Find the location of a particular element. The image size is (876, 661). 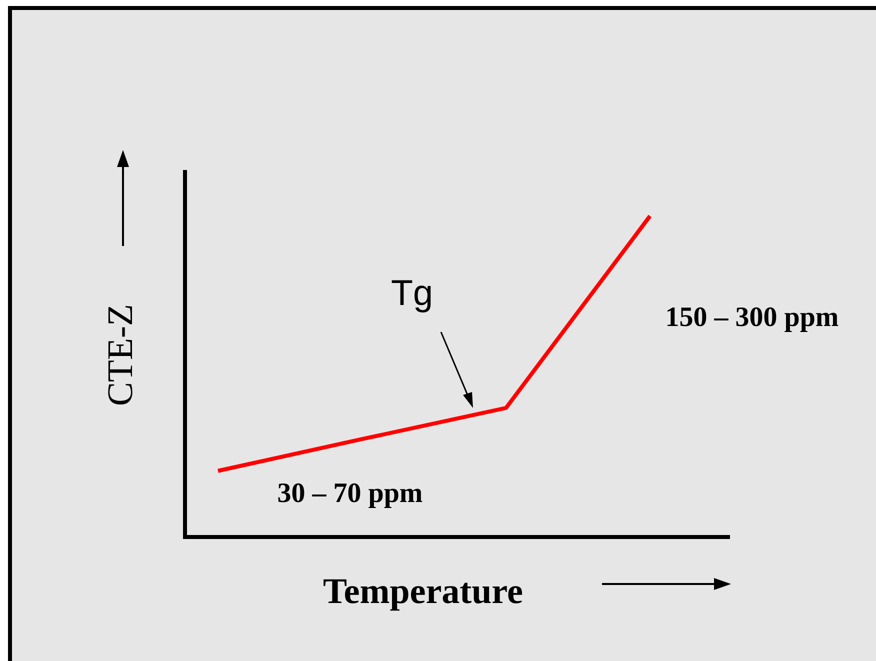

annotation: 30 – 70 ppm is located at coordinates (350, 493).